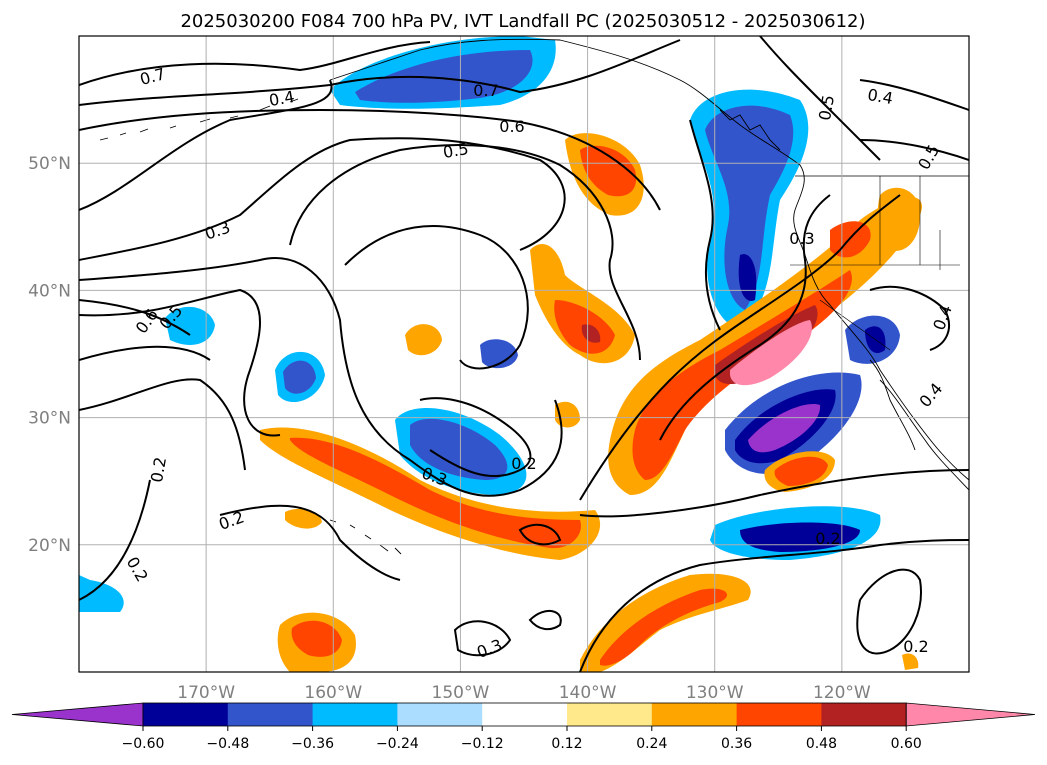  What do you see at coordinates (970, 714) in the screenshot?
I see `colorbar-extend-max` at bounding box center [970, 714].